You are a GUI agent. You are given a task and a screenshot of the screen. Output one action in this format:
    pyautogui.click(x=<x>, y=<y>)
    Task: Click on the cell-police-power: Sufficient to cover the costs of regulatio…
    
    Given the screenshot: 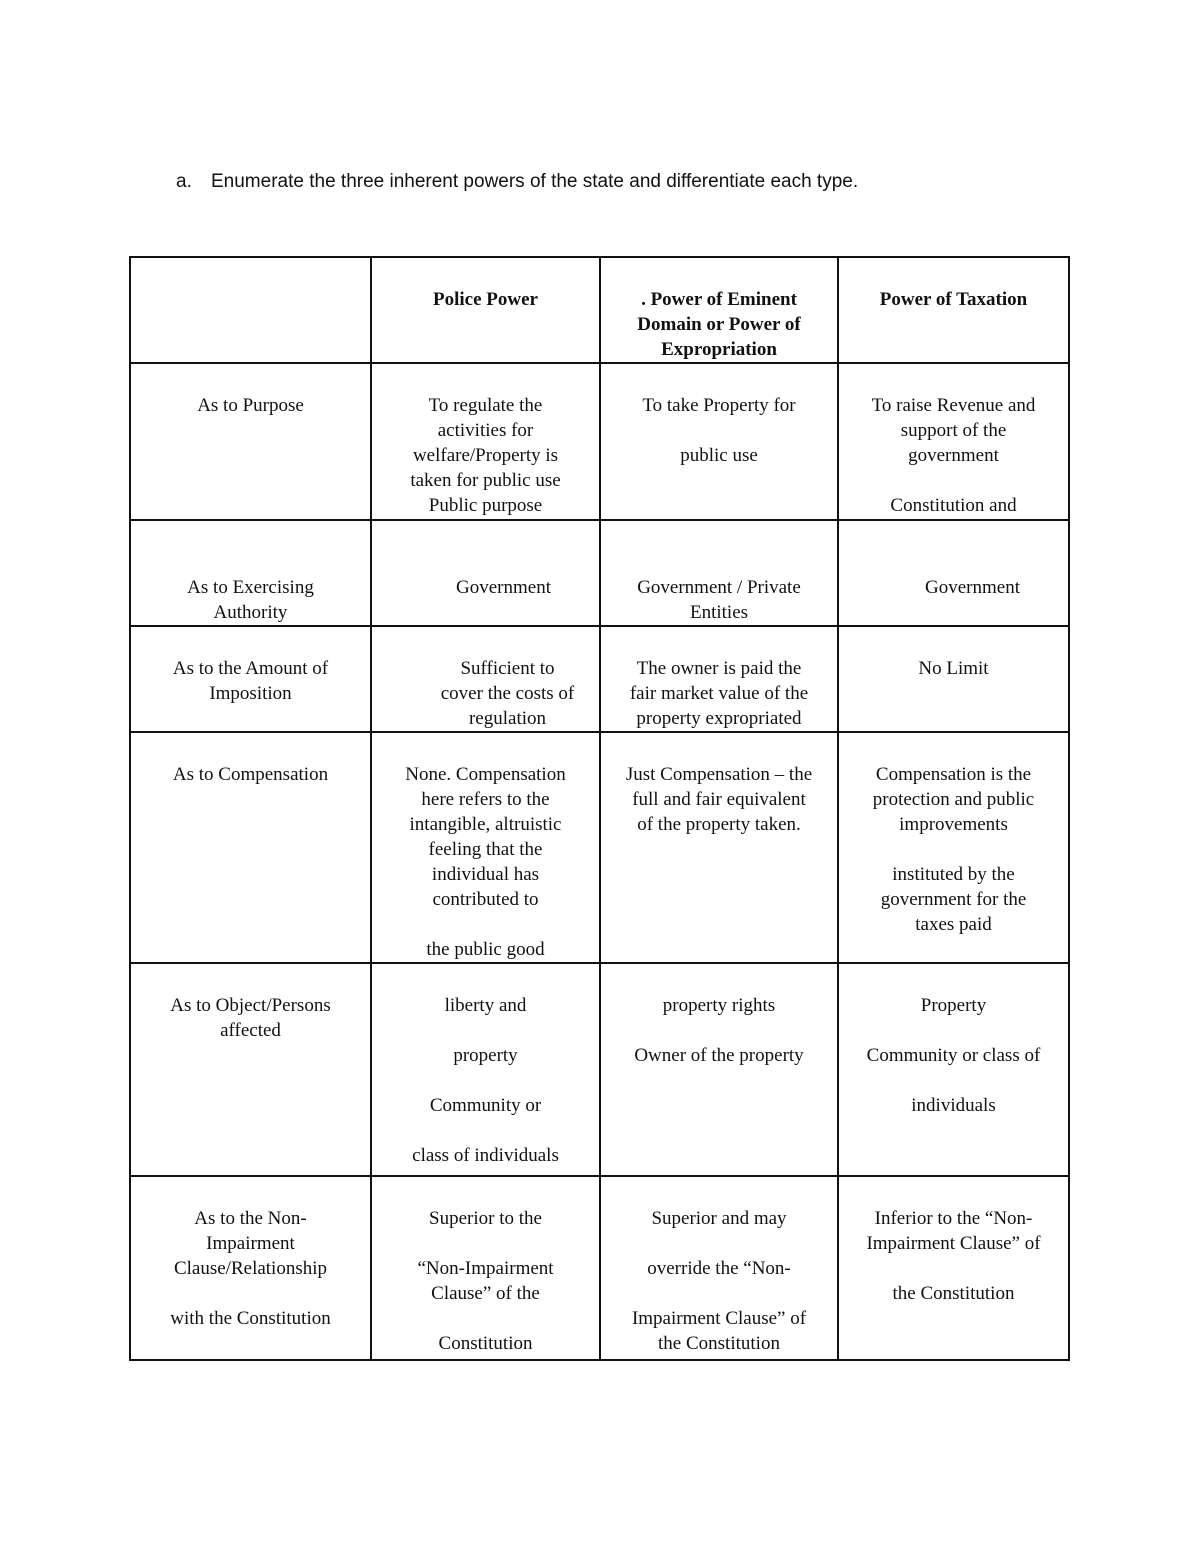 What is the action you would take?
    pyautogui.click(x=485, y=679)
    